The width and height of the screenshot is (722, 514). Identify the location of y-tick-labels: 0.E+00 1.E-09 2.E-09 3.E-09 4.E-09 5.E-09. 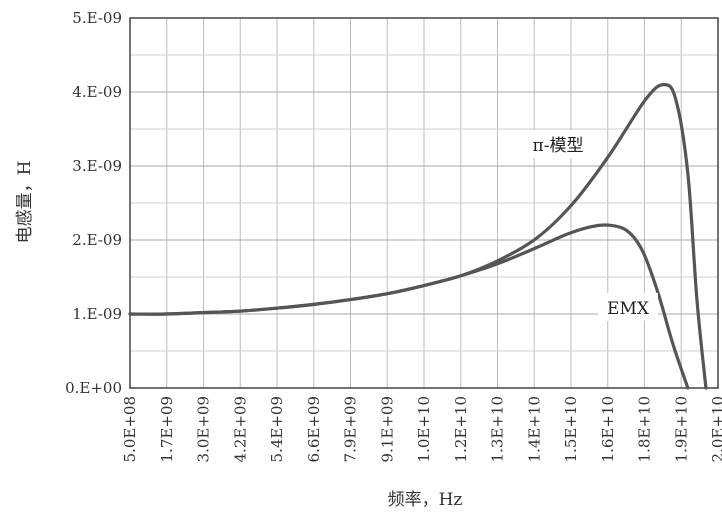
(93, 203).